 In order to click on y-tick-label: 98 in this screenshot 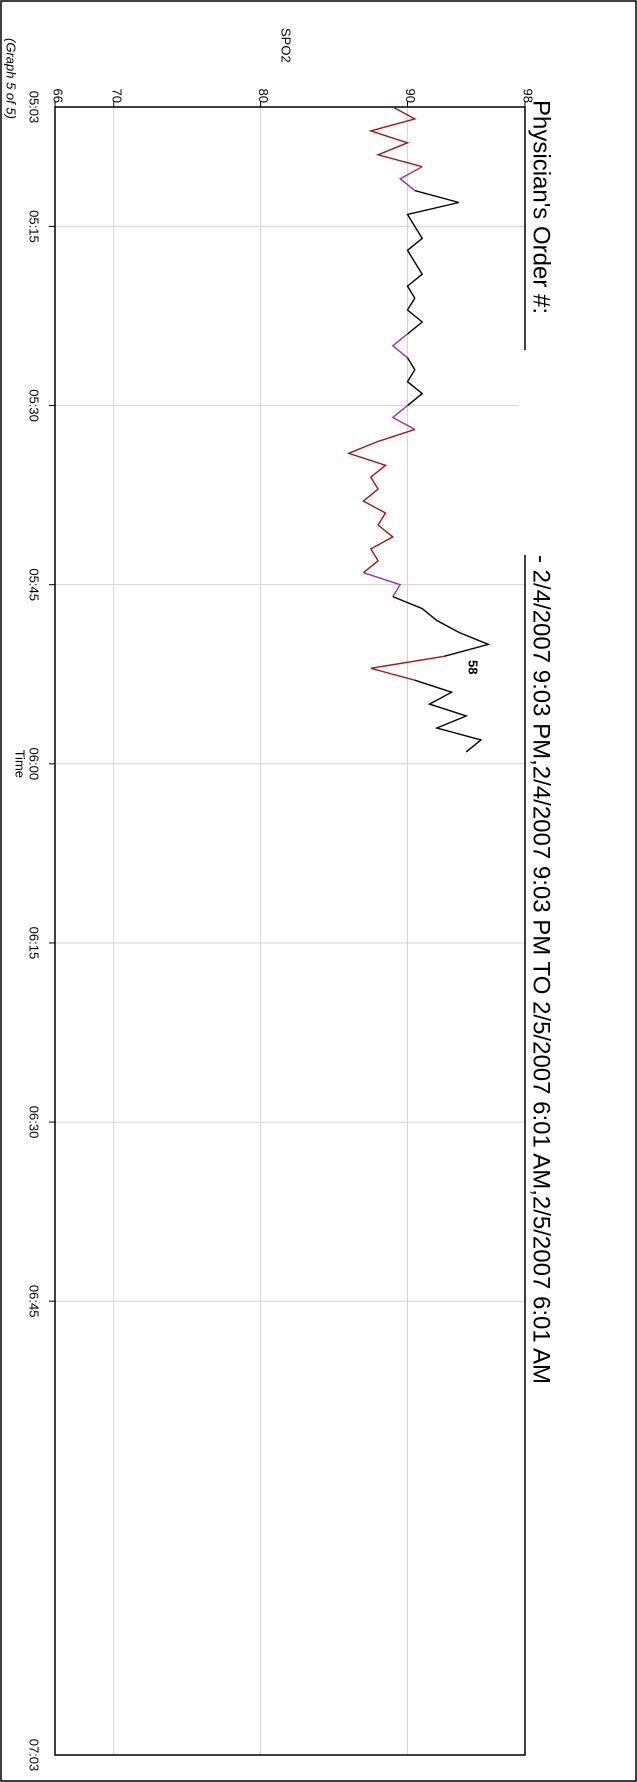, I will do `click(528, 96)`.